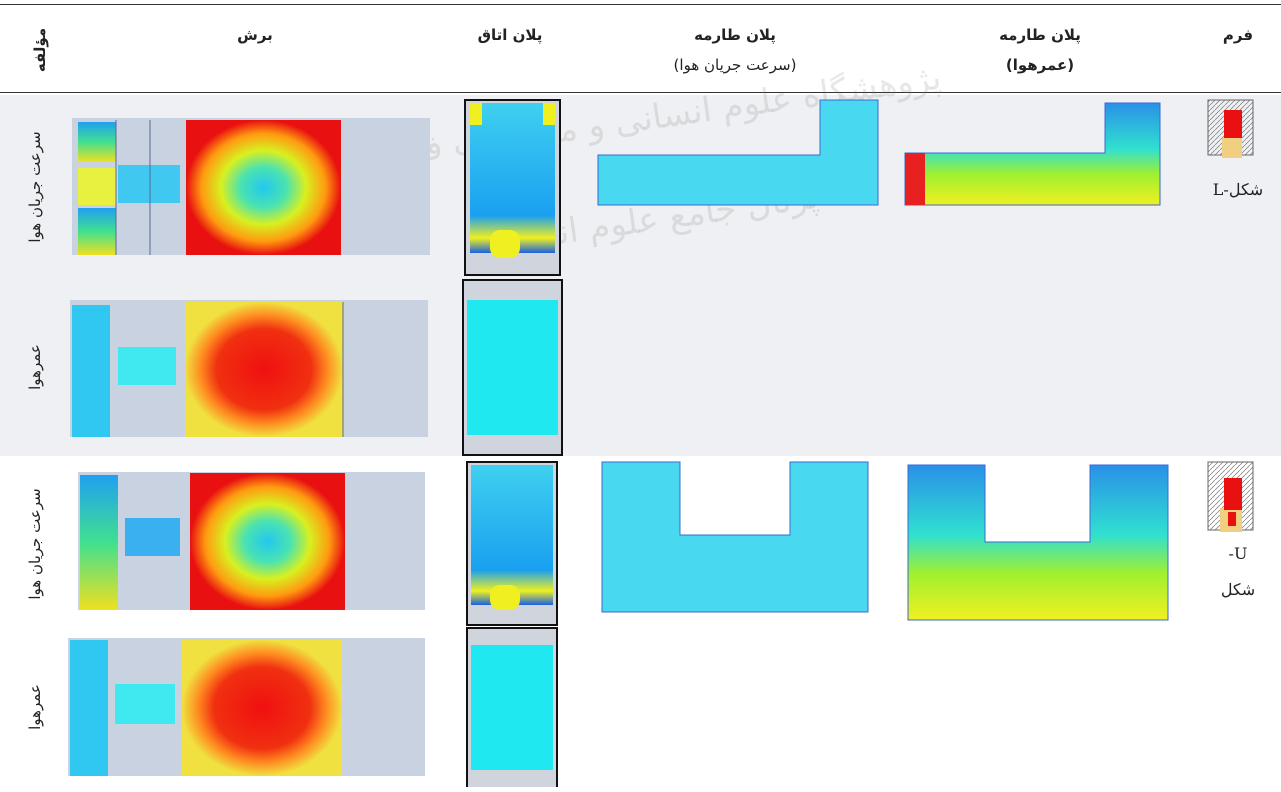  Describe the element at coordinates (255, 35) in the screenshot. I see `header-section: برش` at that location.